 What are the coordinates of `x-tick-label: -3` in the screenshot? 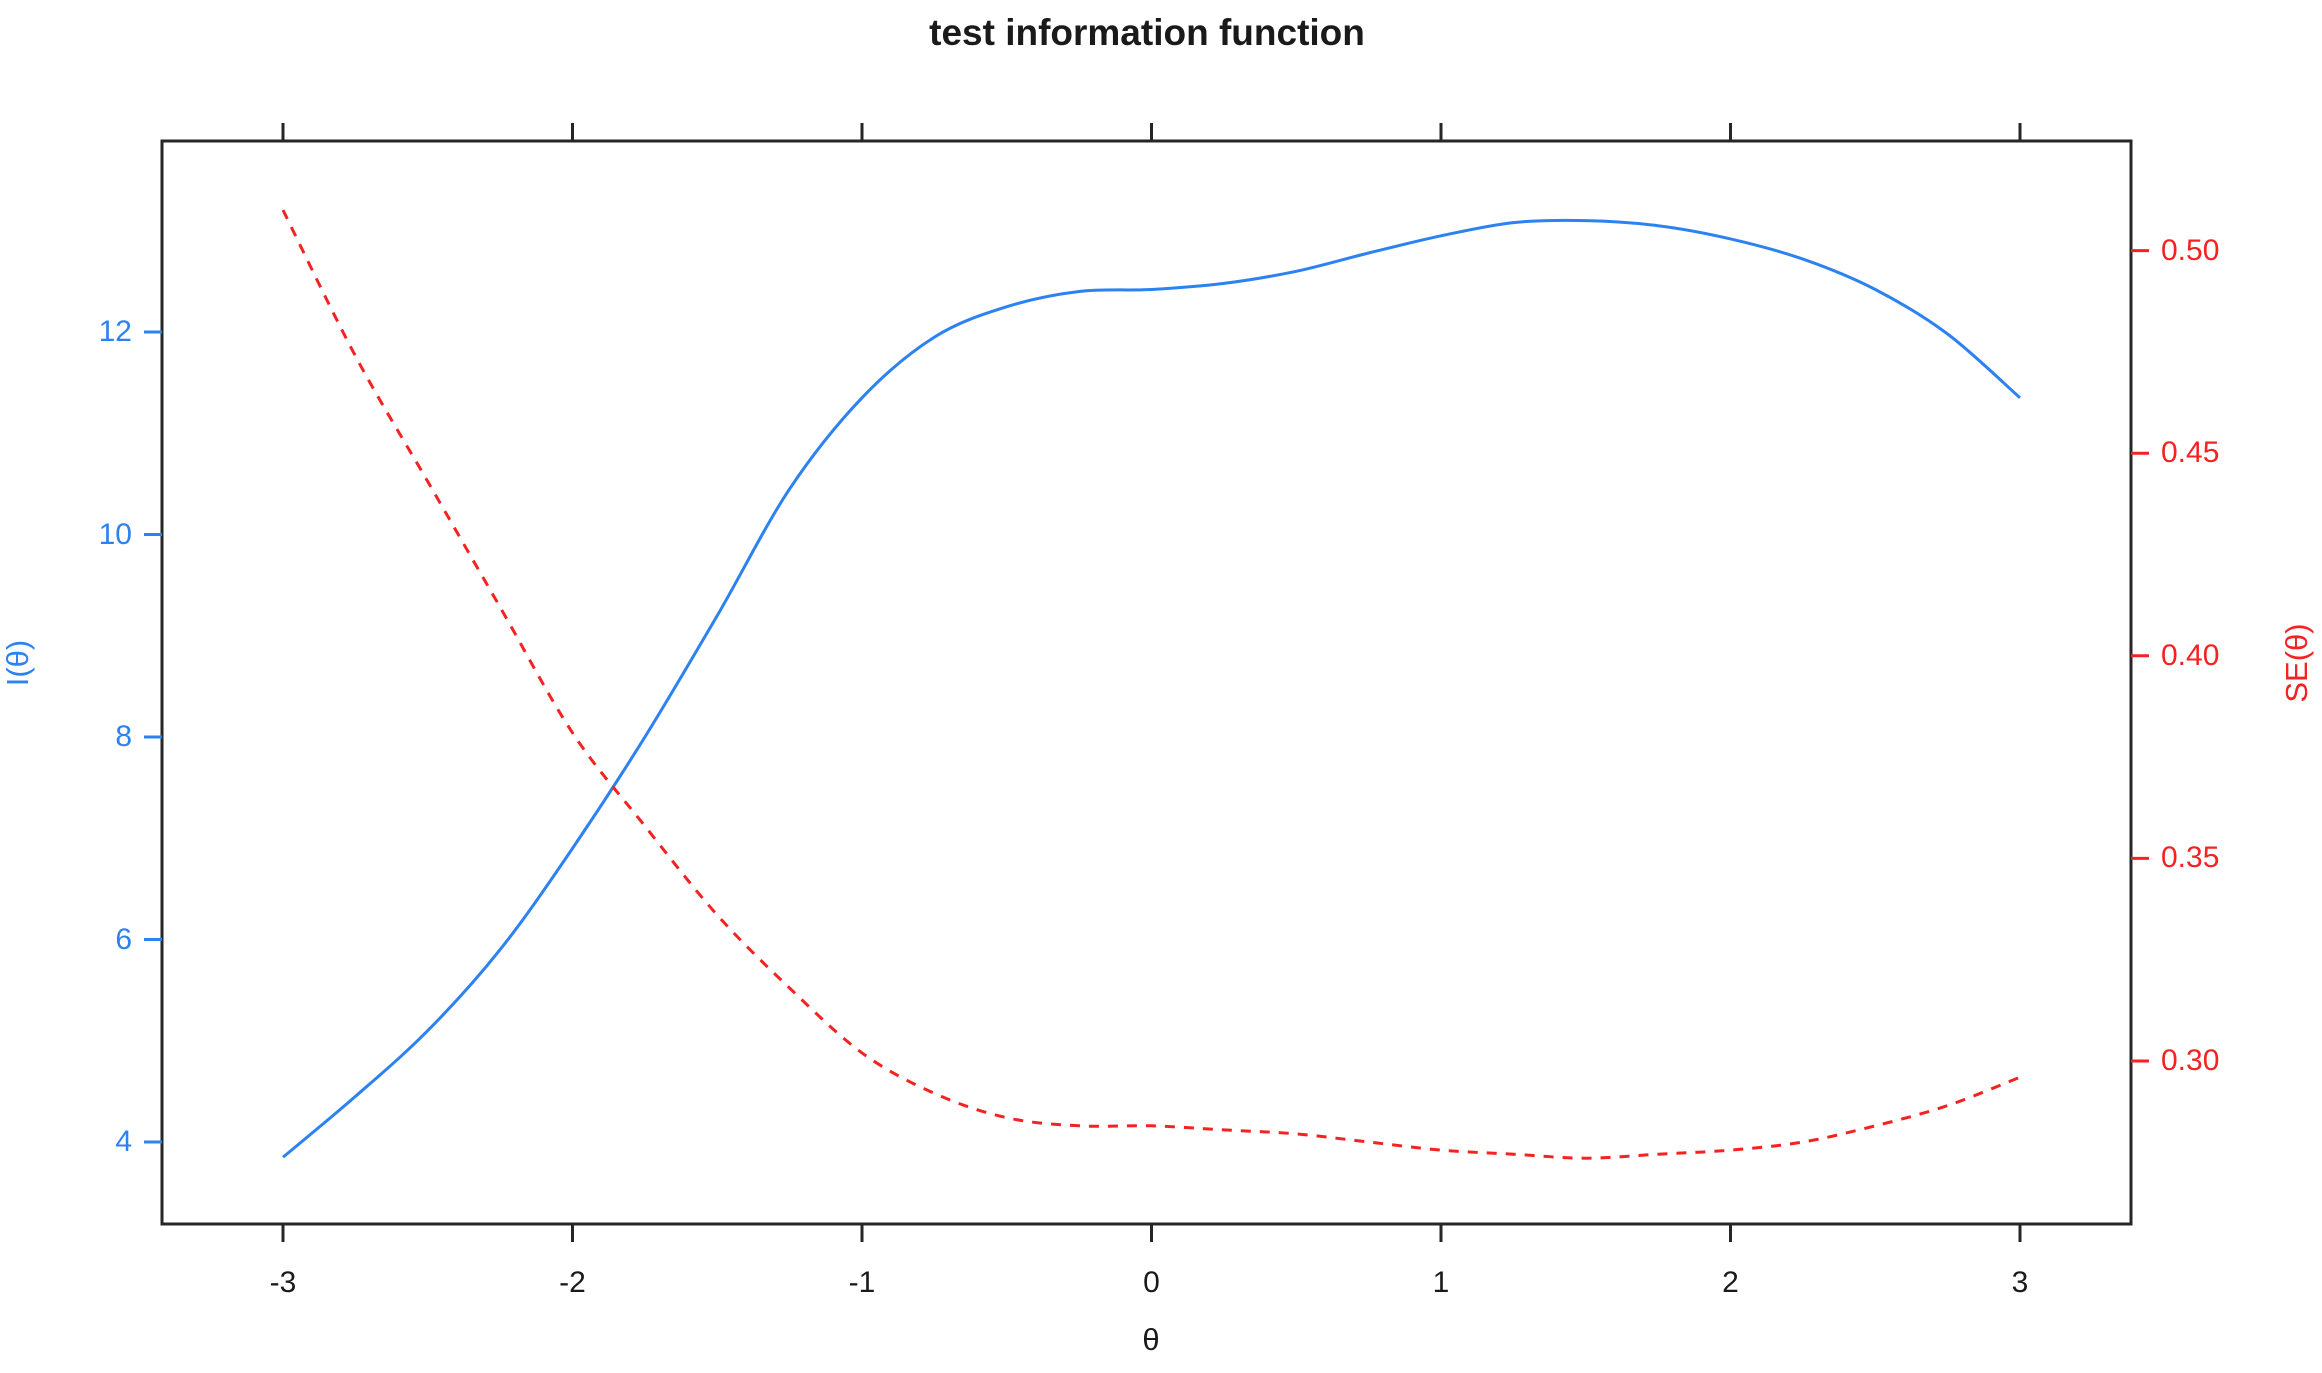 It's located at (283, 1282).